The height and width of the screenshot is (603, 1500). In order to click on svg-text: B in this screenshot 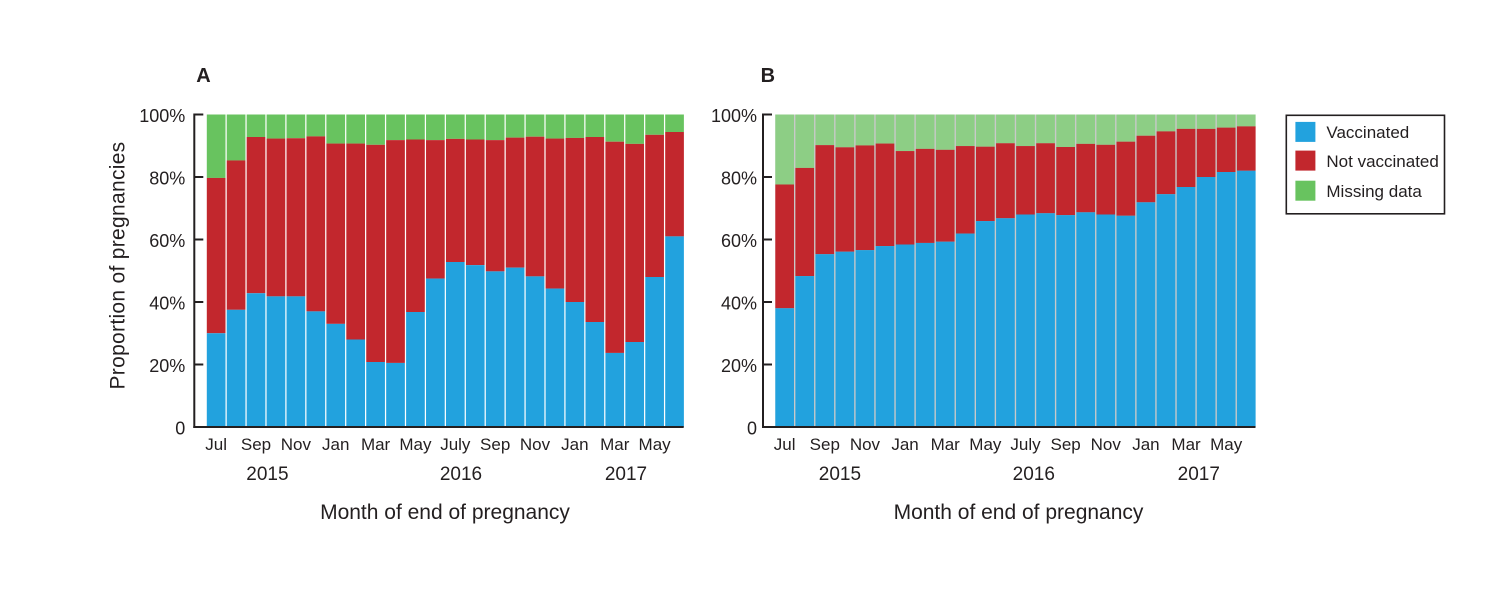, I will do `click(768, 76)`.